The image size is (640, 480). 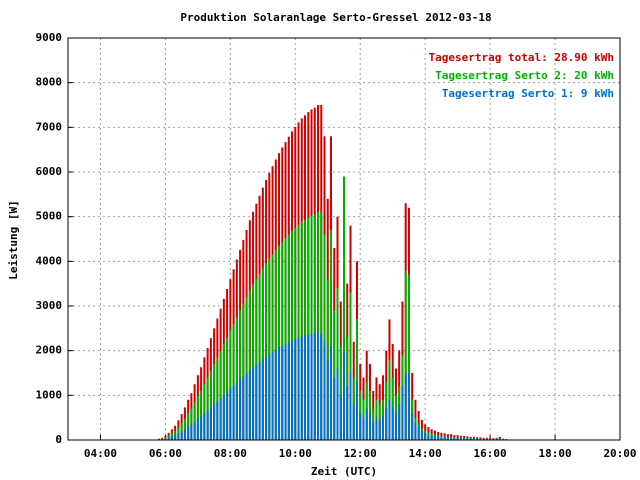 I want to click on y-axis-label: Leistung [W], so click(x=13, y=239).